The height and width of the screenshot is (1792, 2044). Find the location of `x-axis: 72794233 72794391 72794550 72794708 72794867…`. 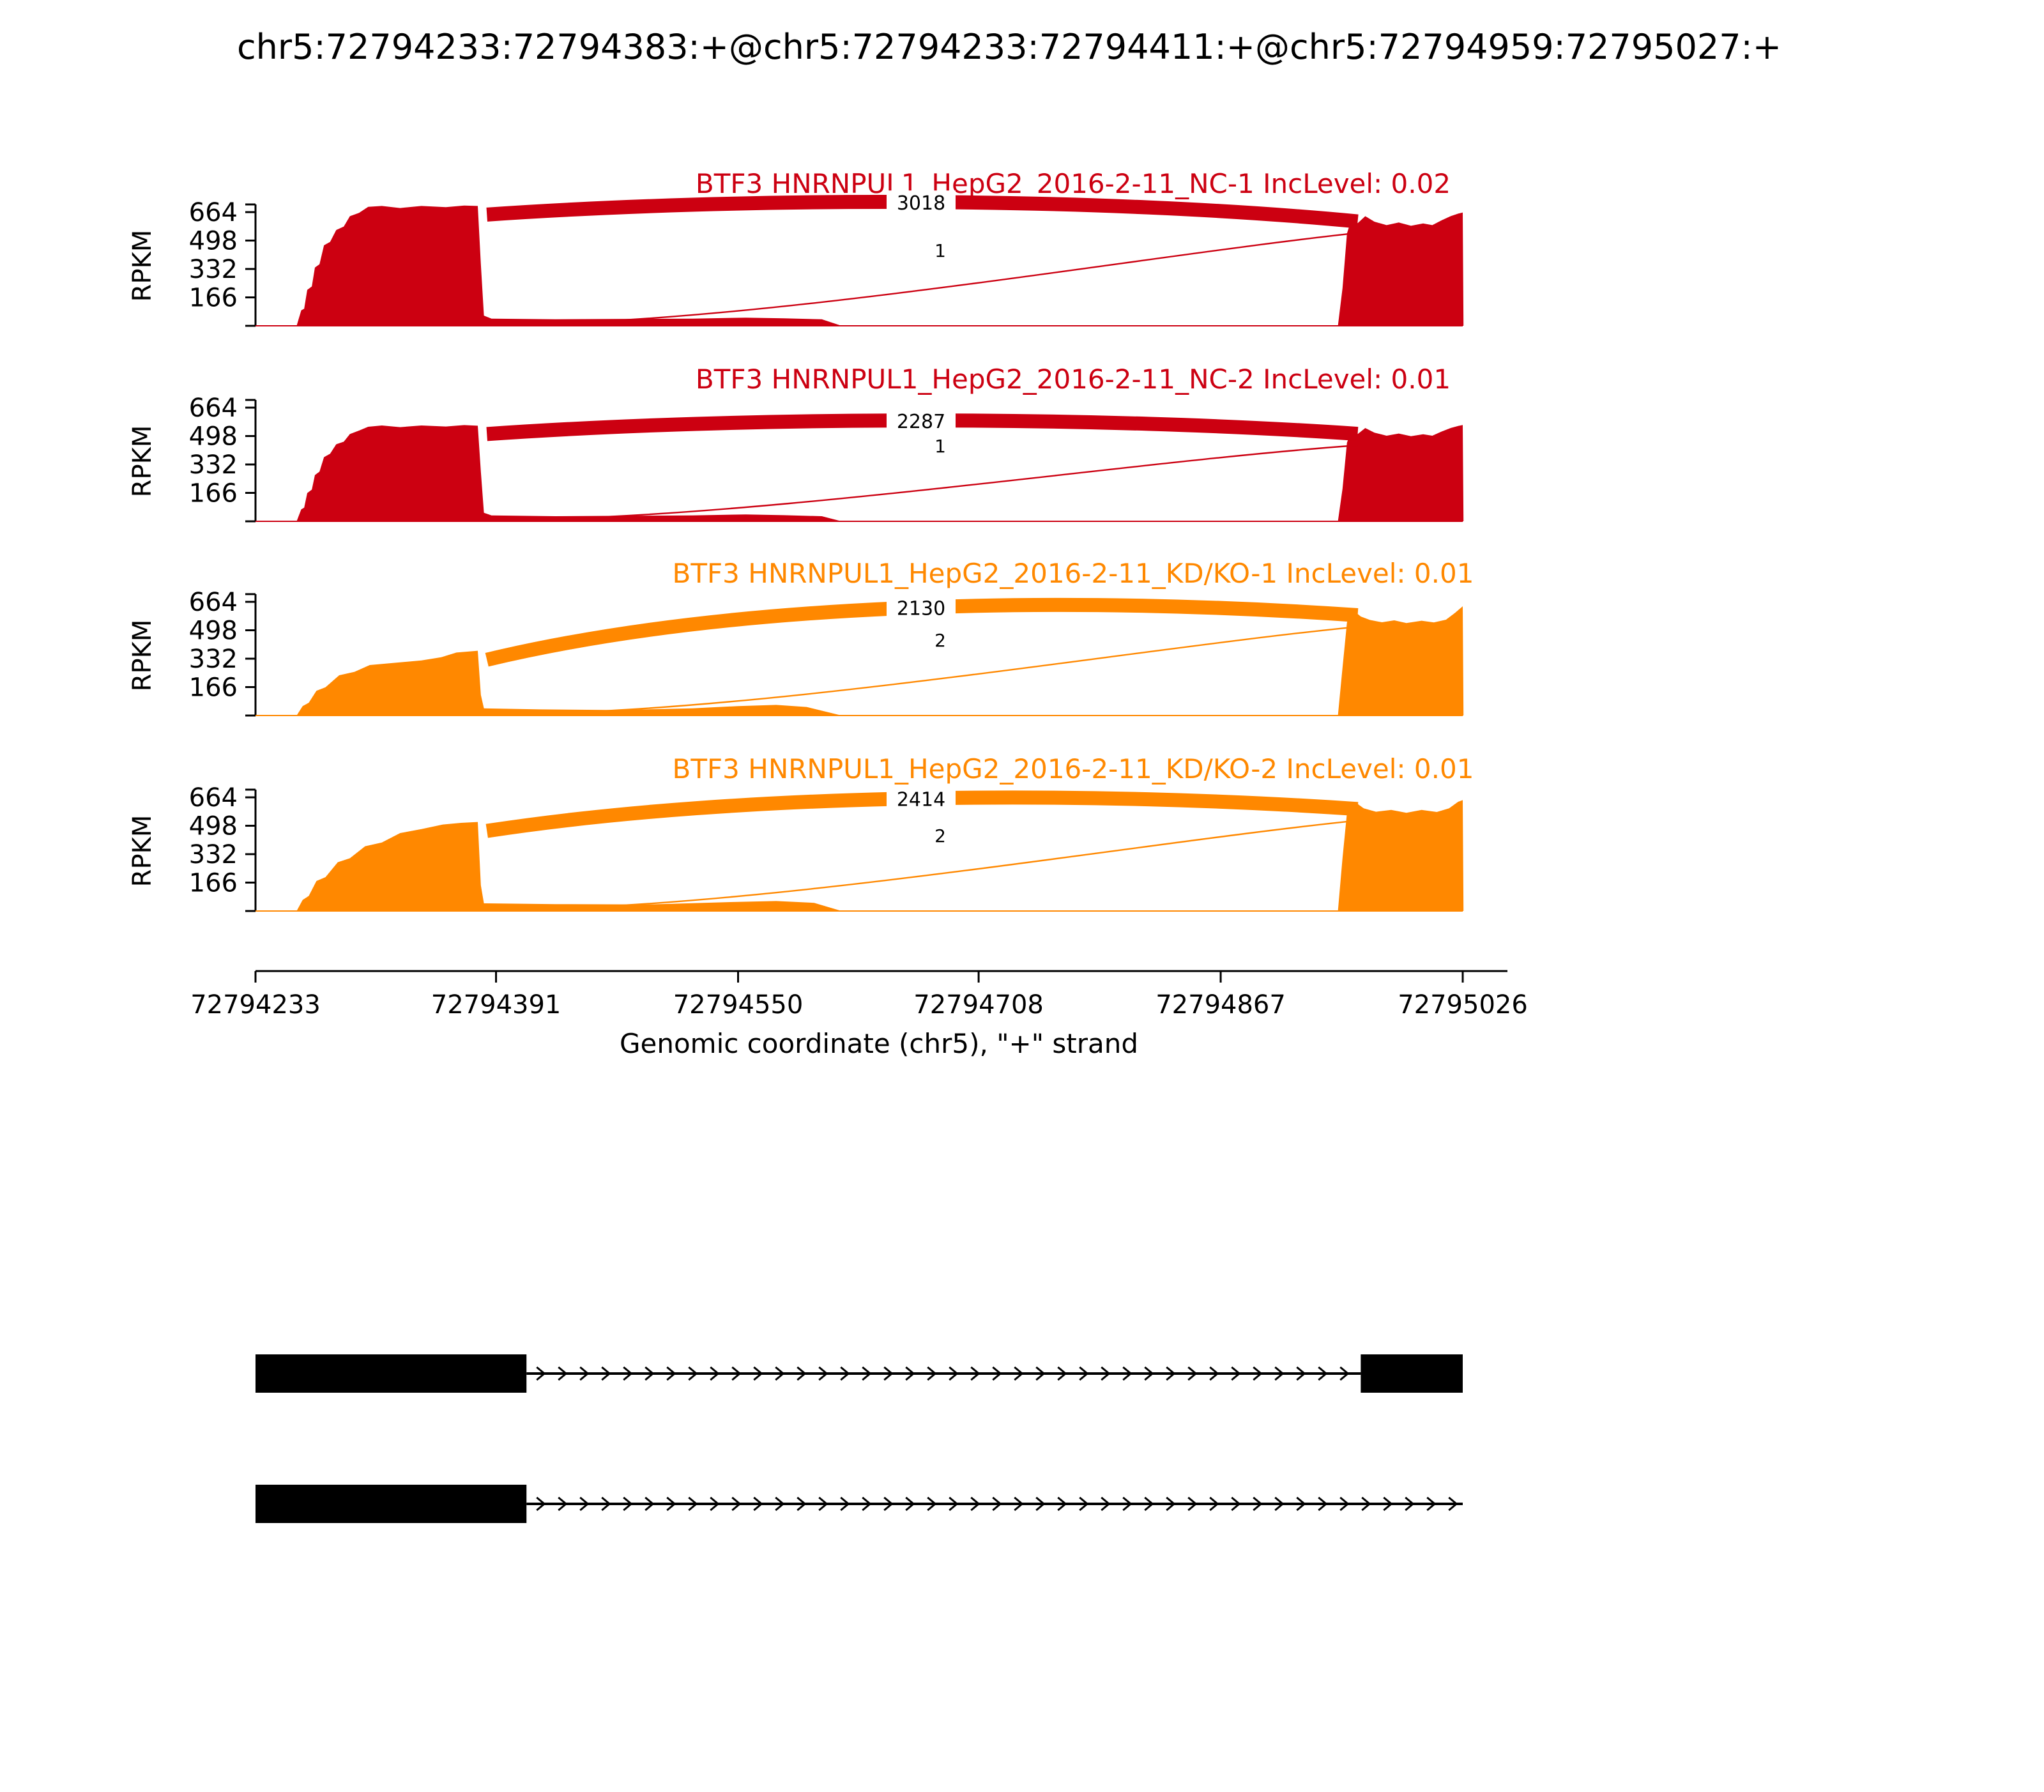

x-axis: 72794233 72794391 72794550 72794708 72794867… is located at coordinates (859, 995).